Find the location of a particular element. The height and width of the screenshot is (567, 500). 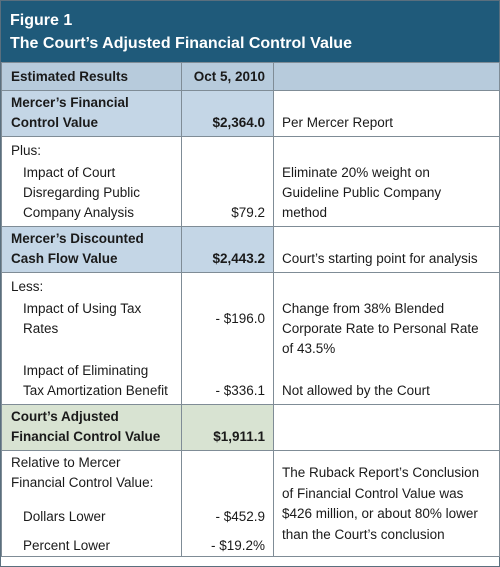

header-date: Oct 5, 2010 is located at coordinates (227, 76).